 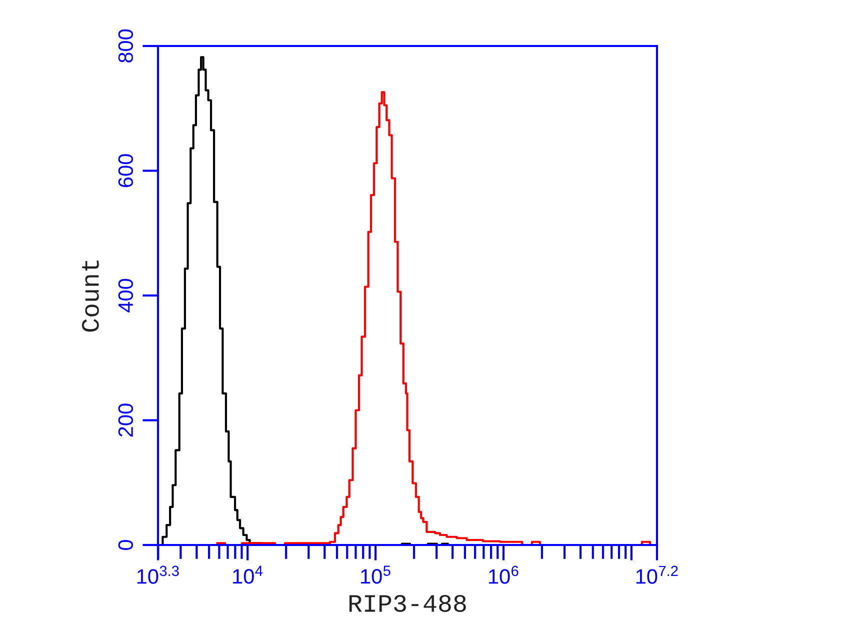 What do you see at coordinates (657, 575) in the screenshot?
I see `x-tick-label: 10$^{7.2}$` at bounding box center [657, 575].